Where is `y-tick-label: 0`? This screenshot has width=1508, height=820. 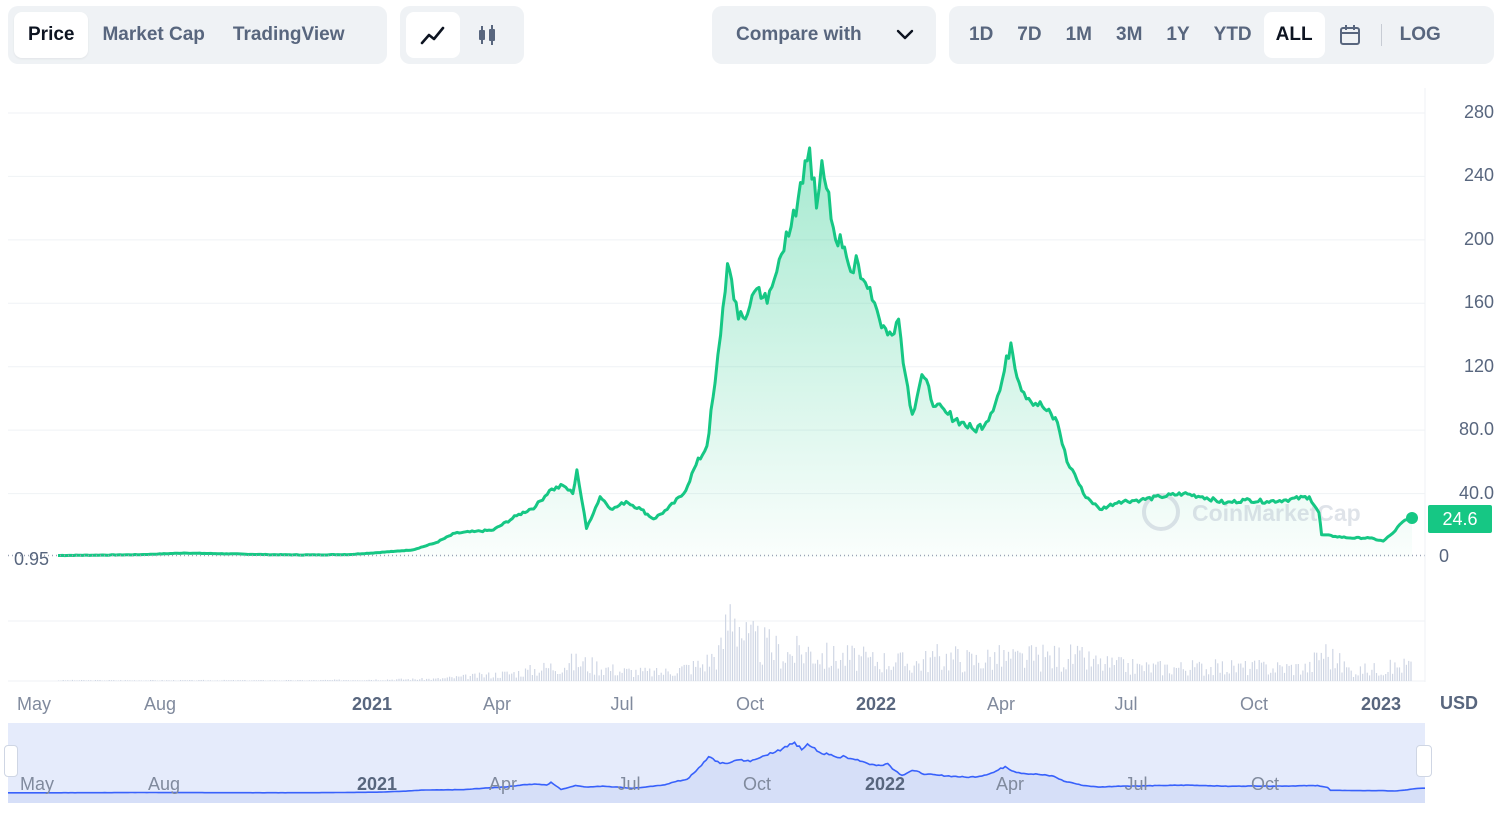 y-tick-label: 0 is located at coordinates (1444, 556).